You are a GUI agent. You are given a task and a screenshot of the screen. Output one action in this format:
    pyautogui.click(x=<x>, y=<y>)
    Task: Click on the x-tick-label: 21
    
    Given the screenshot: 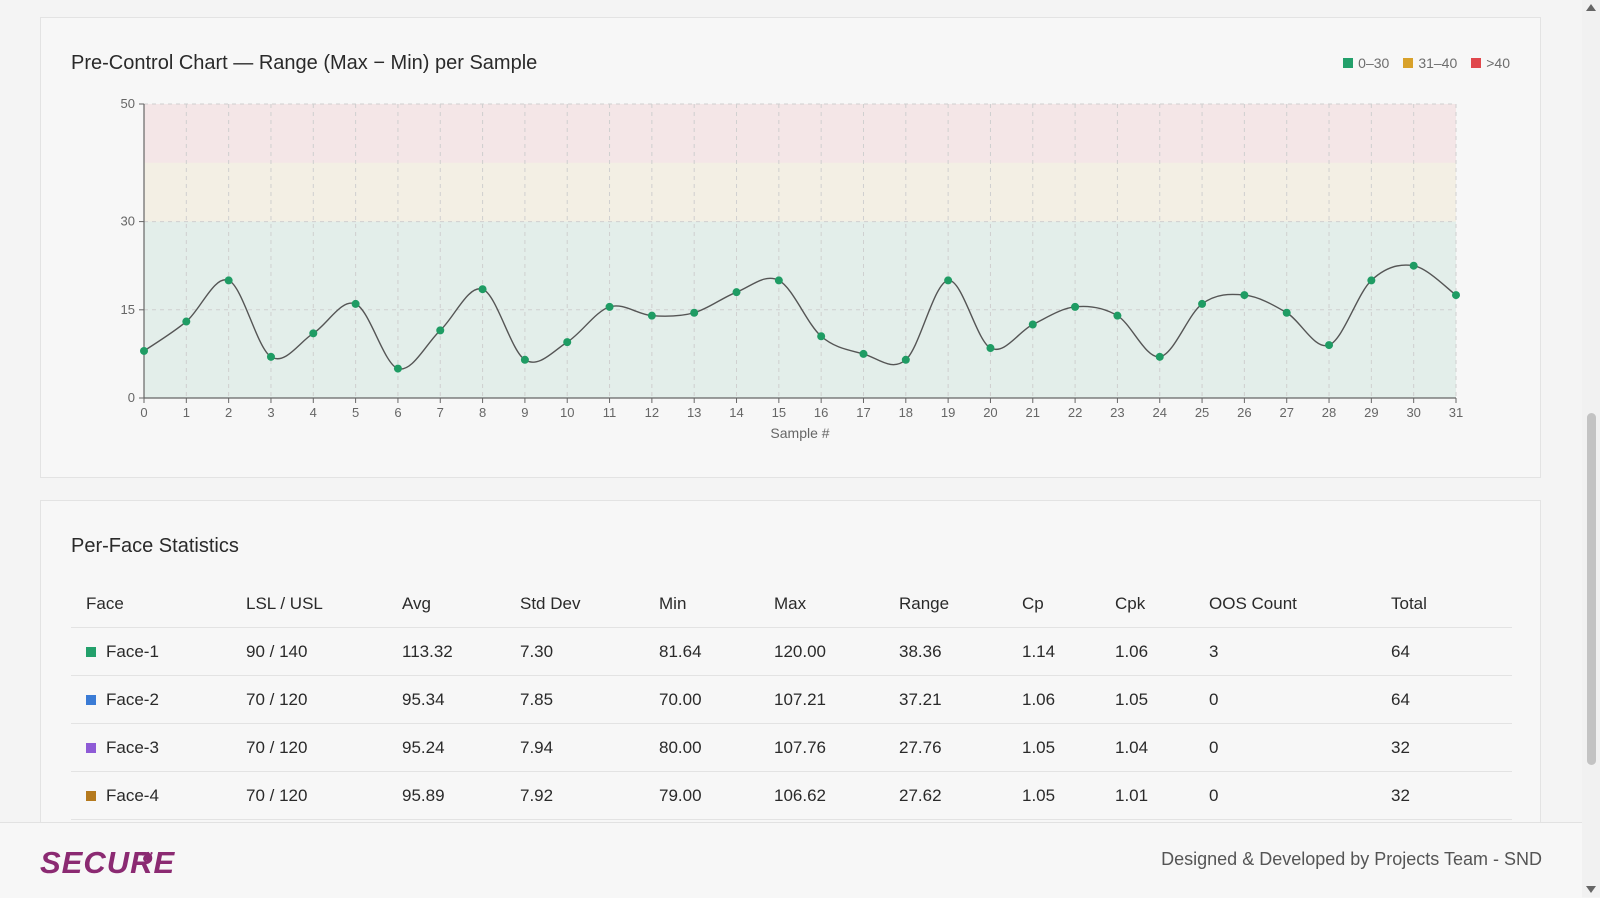 What is the action you would take?
    pyautogui.click(x=1033, y=412)
    